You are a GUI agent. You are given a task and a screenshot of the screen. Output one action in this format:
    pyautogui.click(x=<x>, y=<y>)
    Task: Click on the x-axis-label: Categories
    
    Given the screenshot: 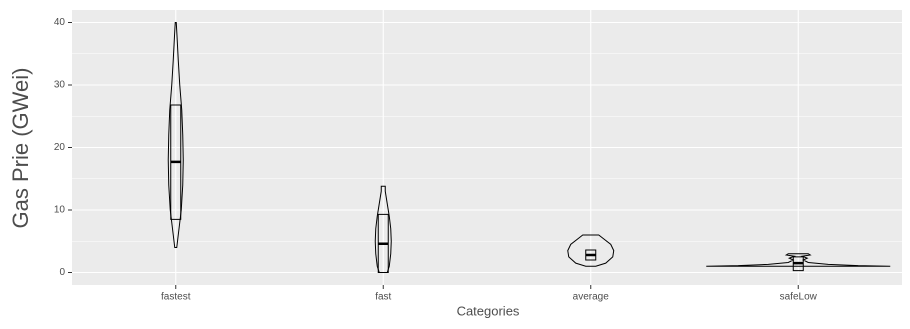 What is the action you would take?
    pyautogui.click(x=488, y=310)
    